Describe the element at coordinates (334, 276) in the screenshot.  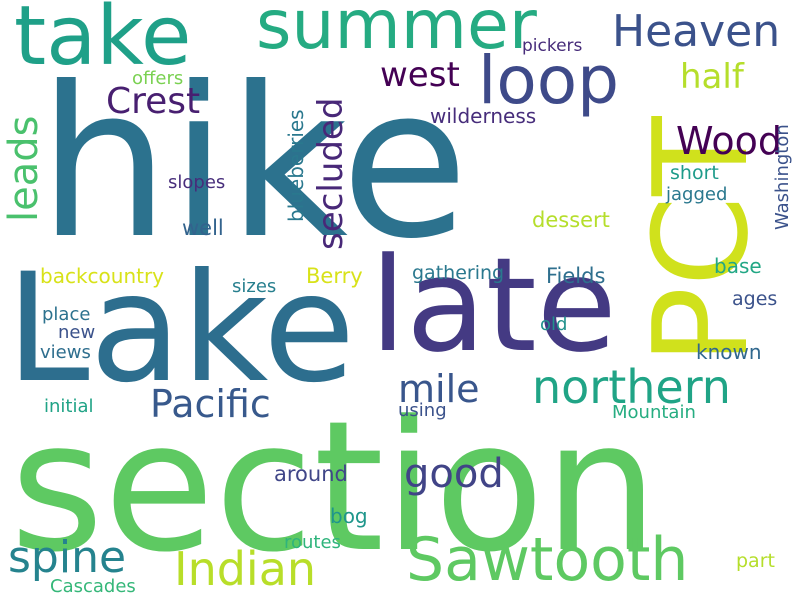
I see `word-berry: Berry` at that location.